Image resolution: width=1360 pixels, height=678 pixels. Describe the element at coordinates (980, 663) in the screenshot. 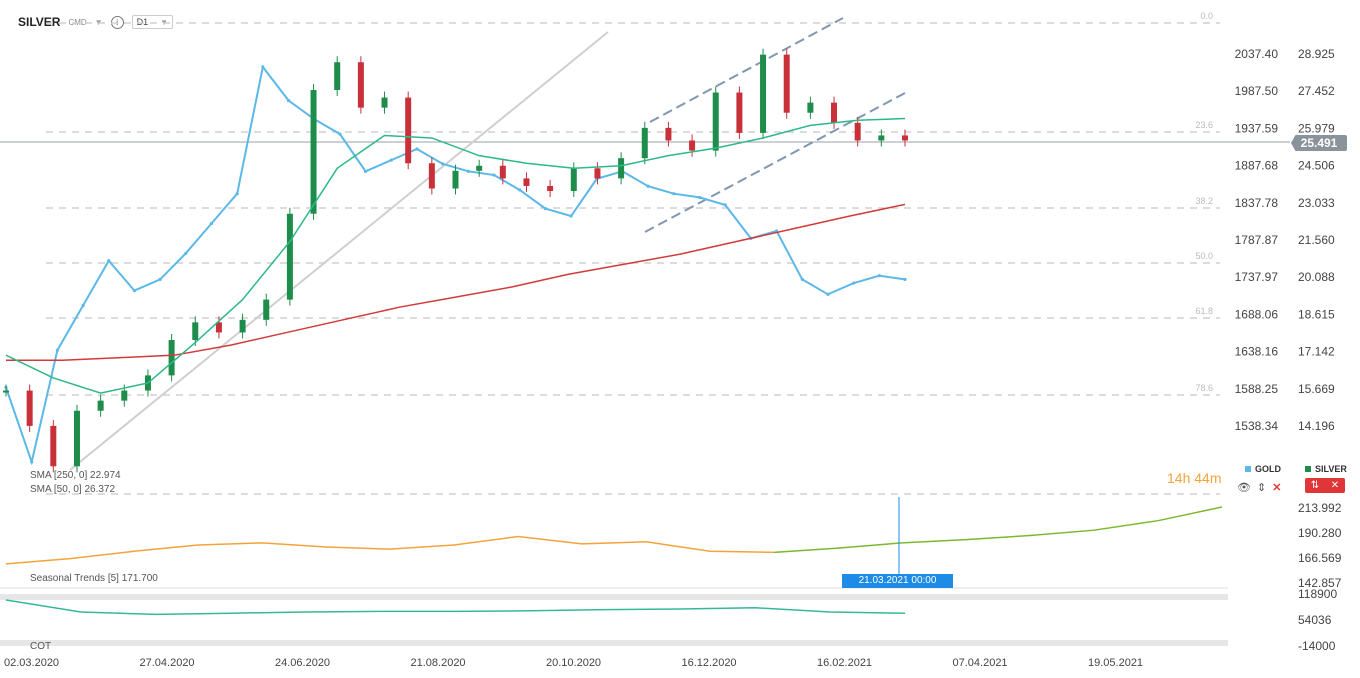

I see `date-axis-label: 07.04.2021` at that location.